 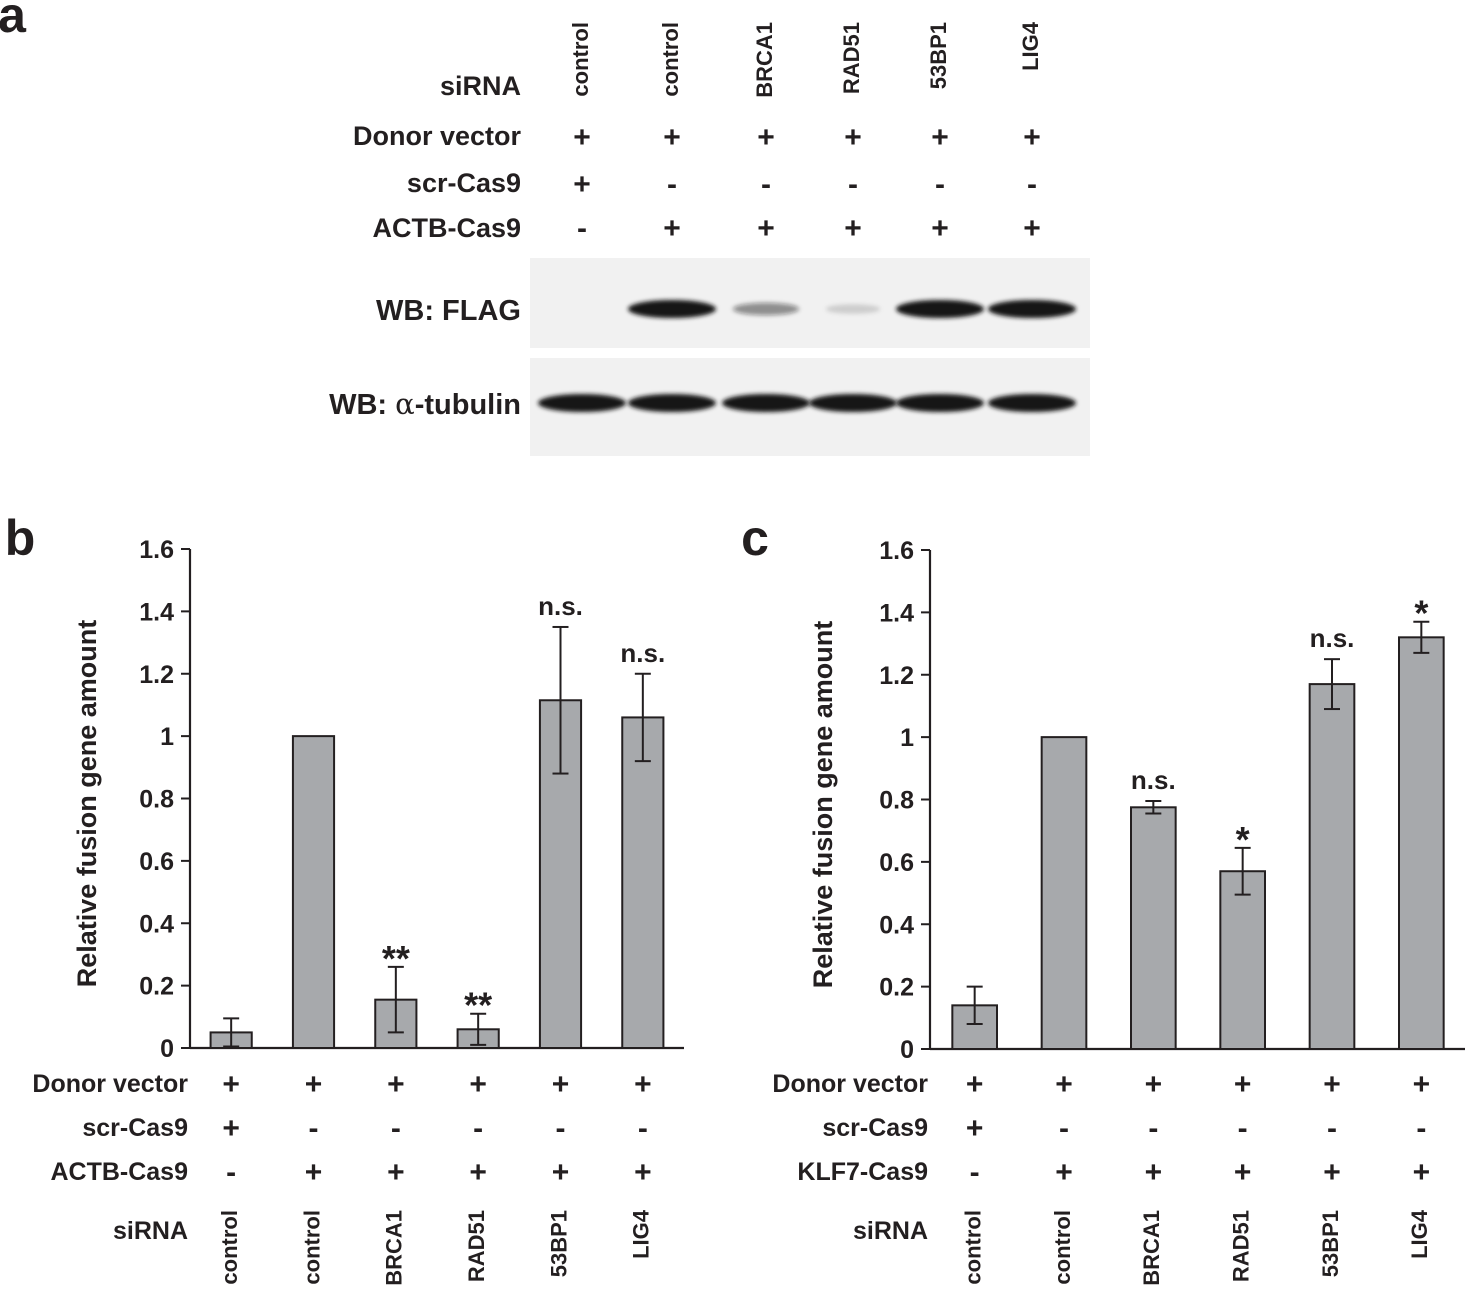 What do you see at coordinates (1030, 46) in the screenshot?
I see `lane-sirna-label: LIG4` at bounding box center [1030, 46].